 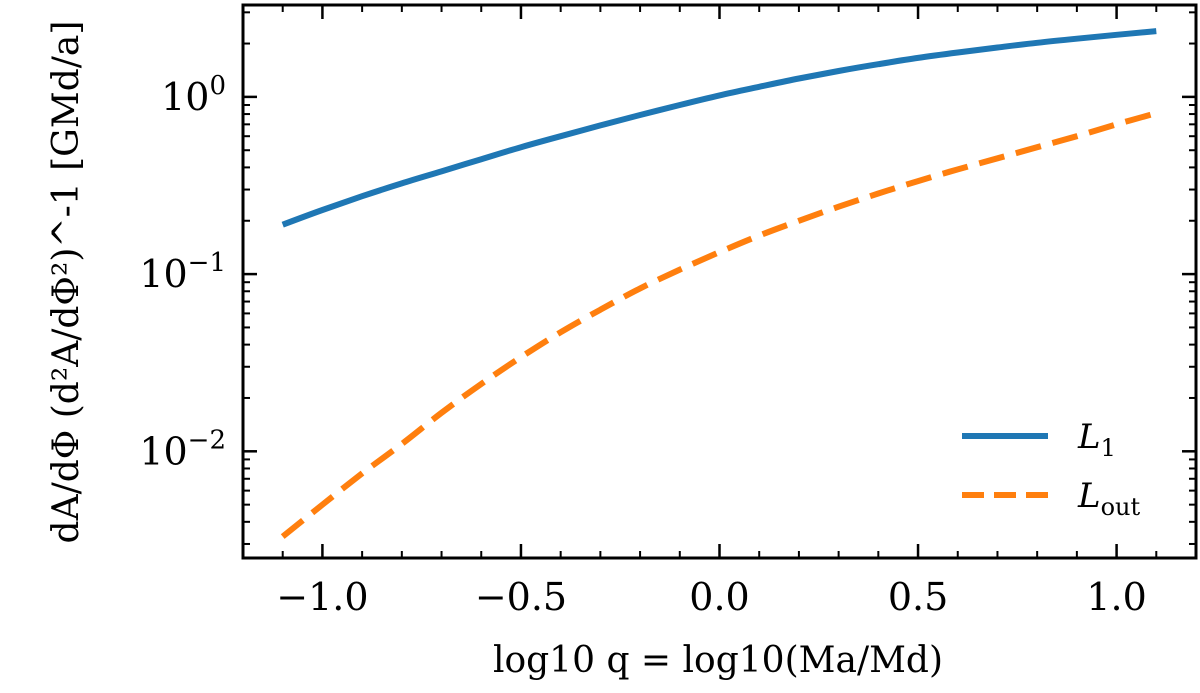 What do you see at coordinates (719, 597) in the screenshot?
I see `x-tick-label: 0.0` at bounding box center [719, 597].